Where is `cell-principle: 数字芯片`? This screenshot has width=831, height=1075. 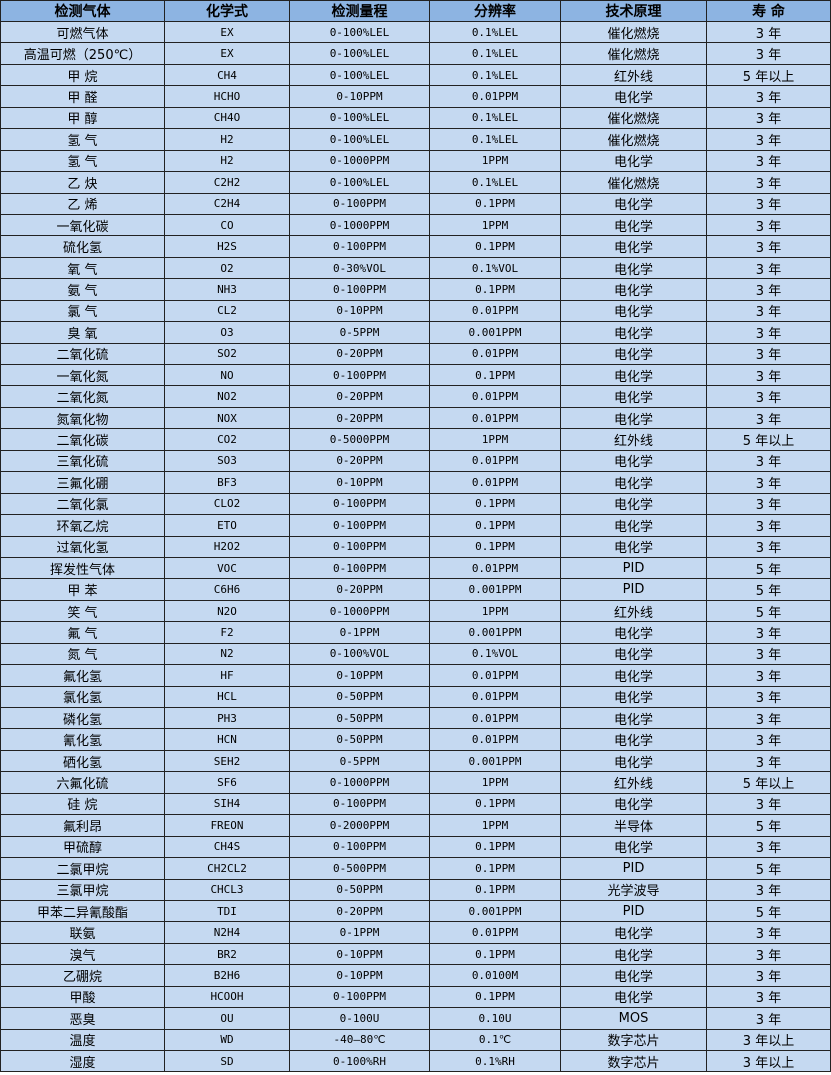 cell-principle: 数字芯片 is located at coordinates (633, 1040).